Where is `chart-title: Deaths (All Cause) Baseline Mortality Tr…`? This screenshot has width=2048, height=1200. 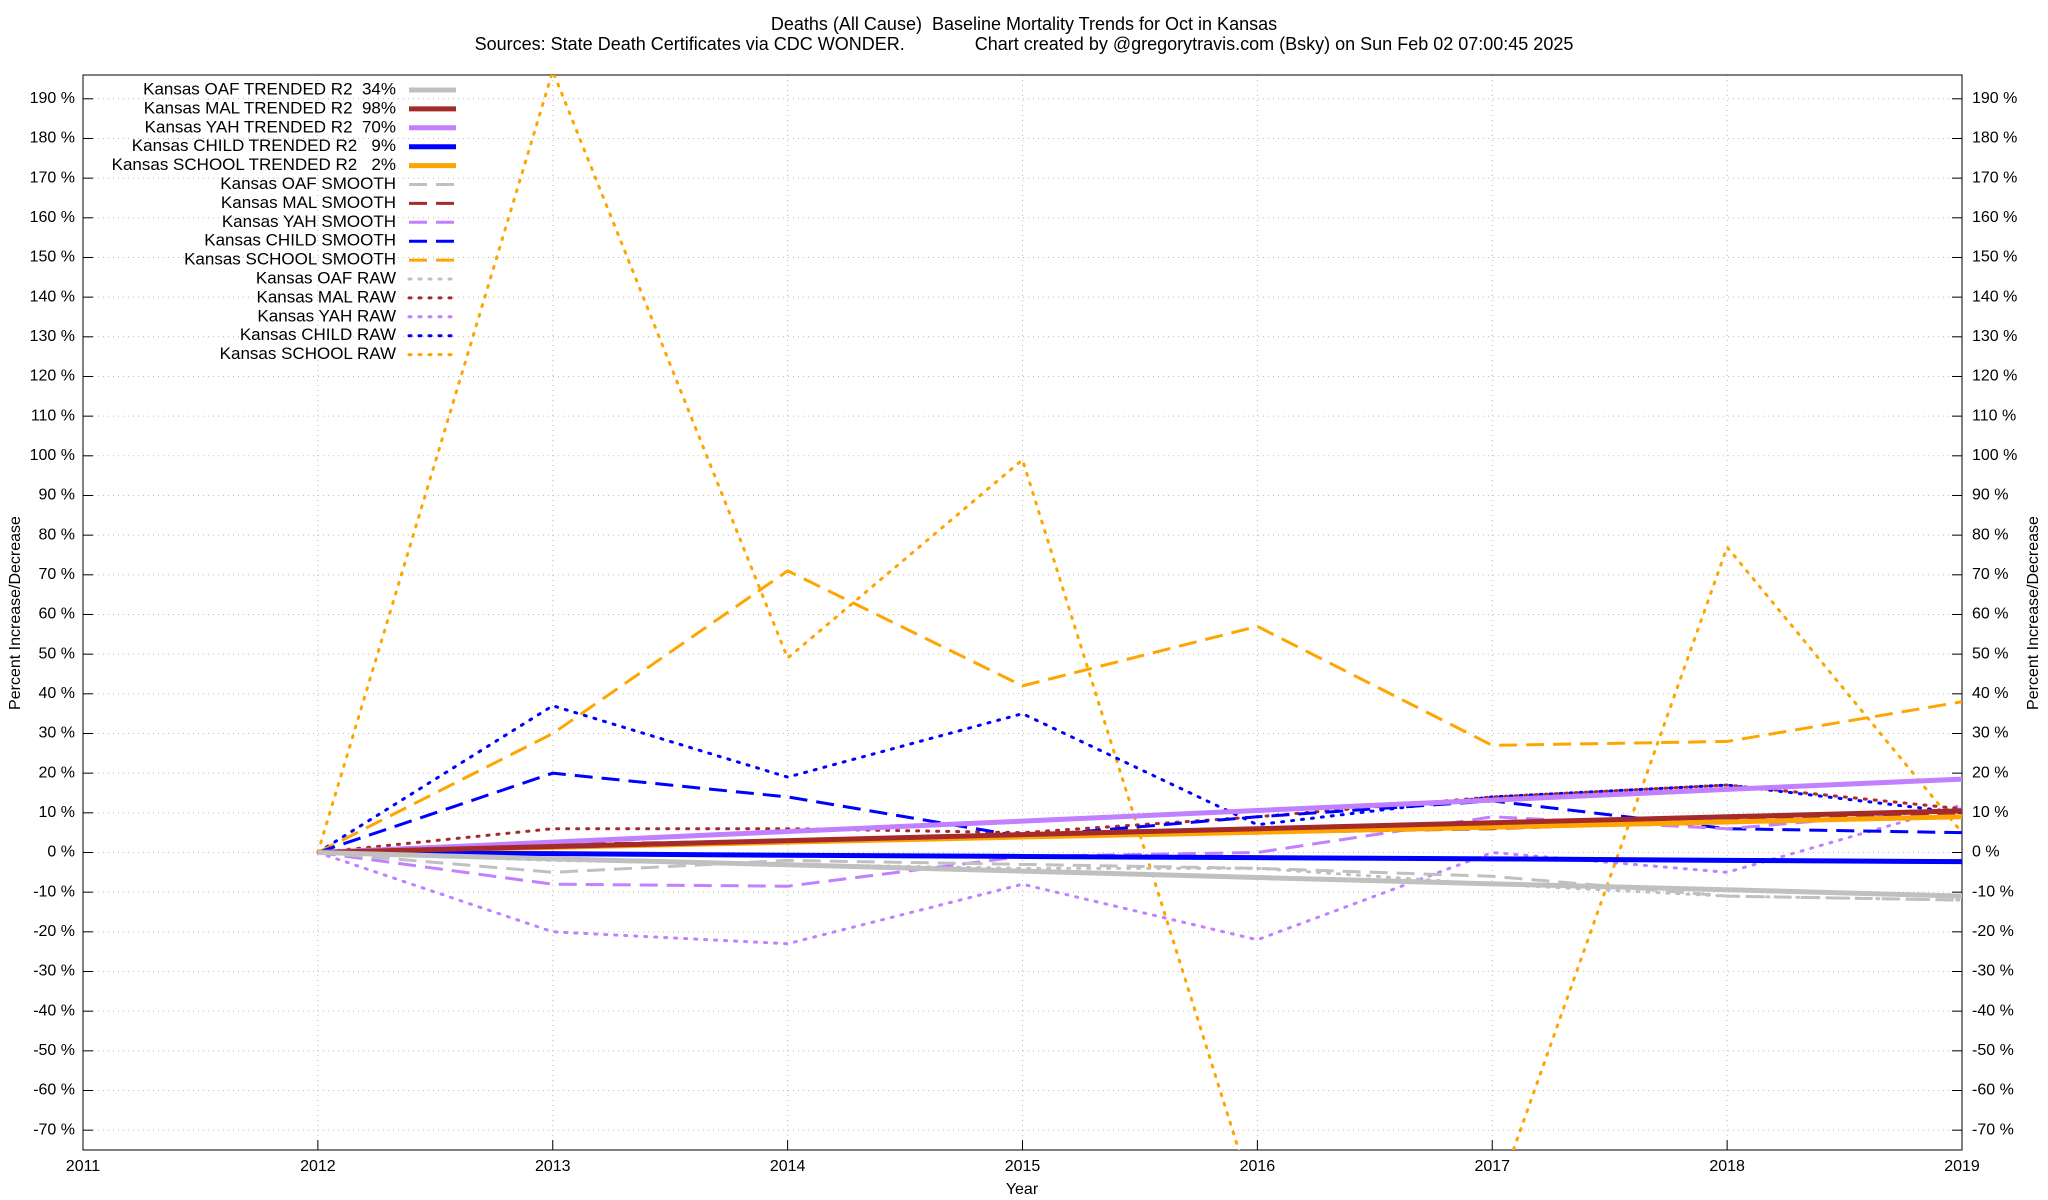
chart-title: Deaths (All Cause) Baseline Mortality Tr… is located at coordinates (1024, 24).